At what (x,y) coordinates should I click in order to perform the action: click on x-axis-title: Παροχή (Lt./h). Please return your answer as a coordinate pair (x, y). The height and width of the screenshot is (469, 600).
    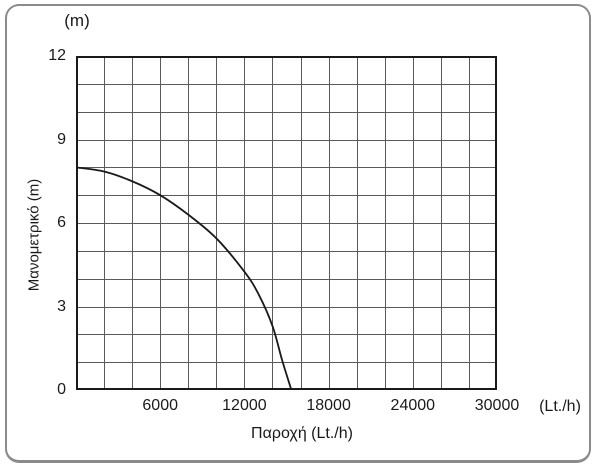
    Looking at the image, I should click on (302, 433).